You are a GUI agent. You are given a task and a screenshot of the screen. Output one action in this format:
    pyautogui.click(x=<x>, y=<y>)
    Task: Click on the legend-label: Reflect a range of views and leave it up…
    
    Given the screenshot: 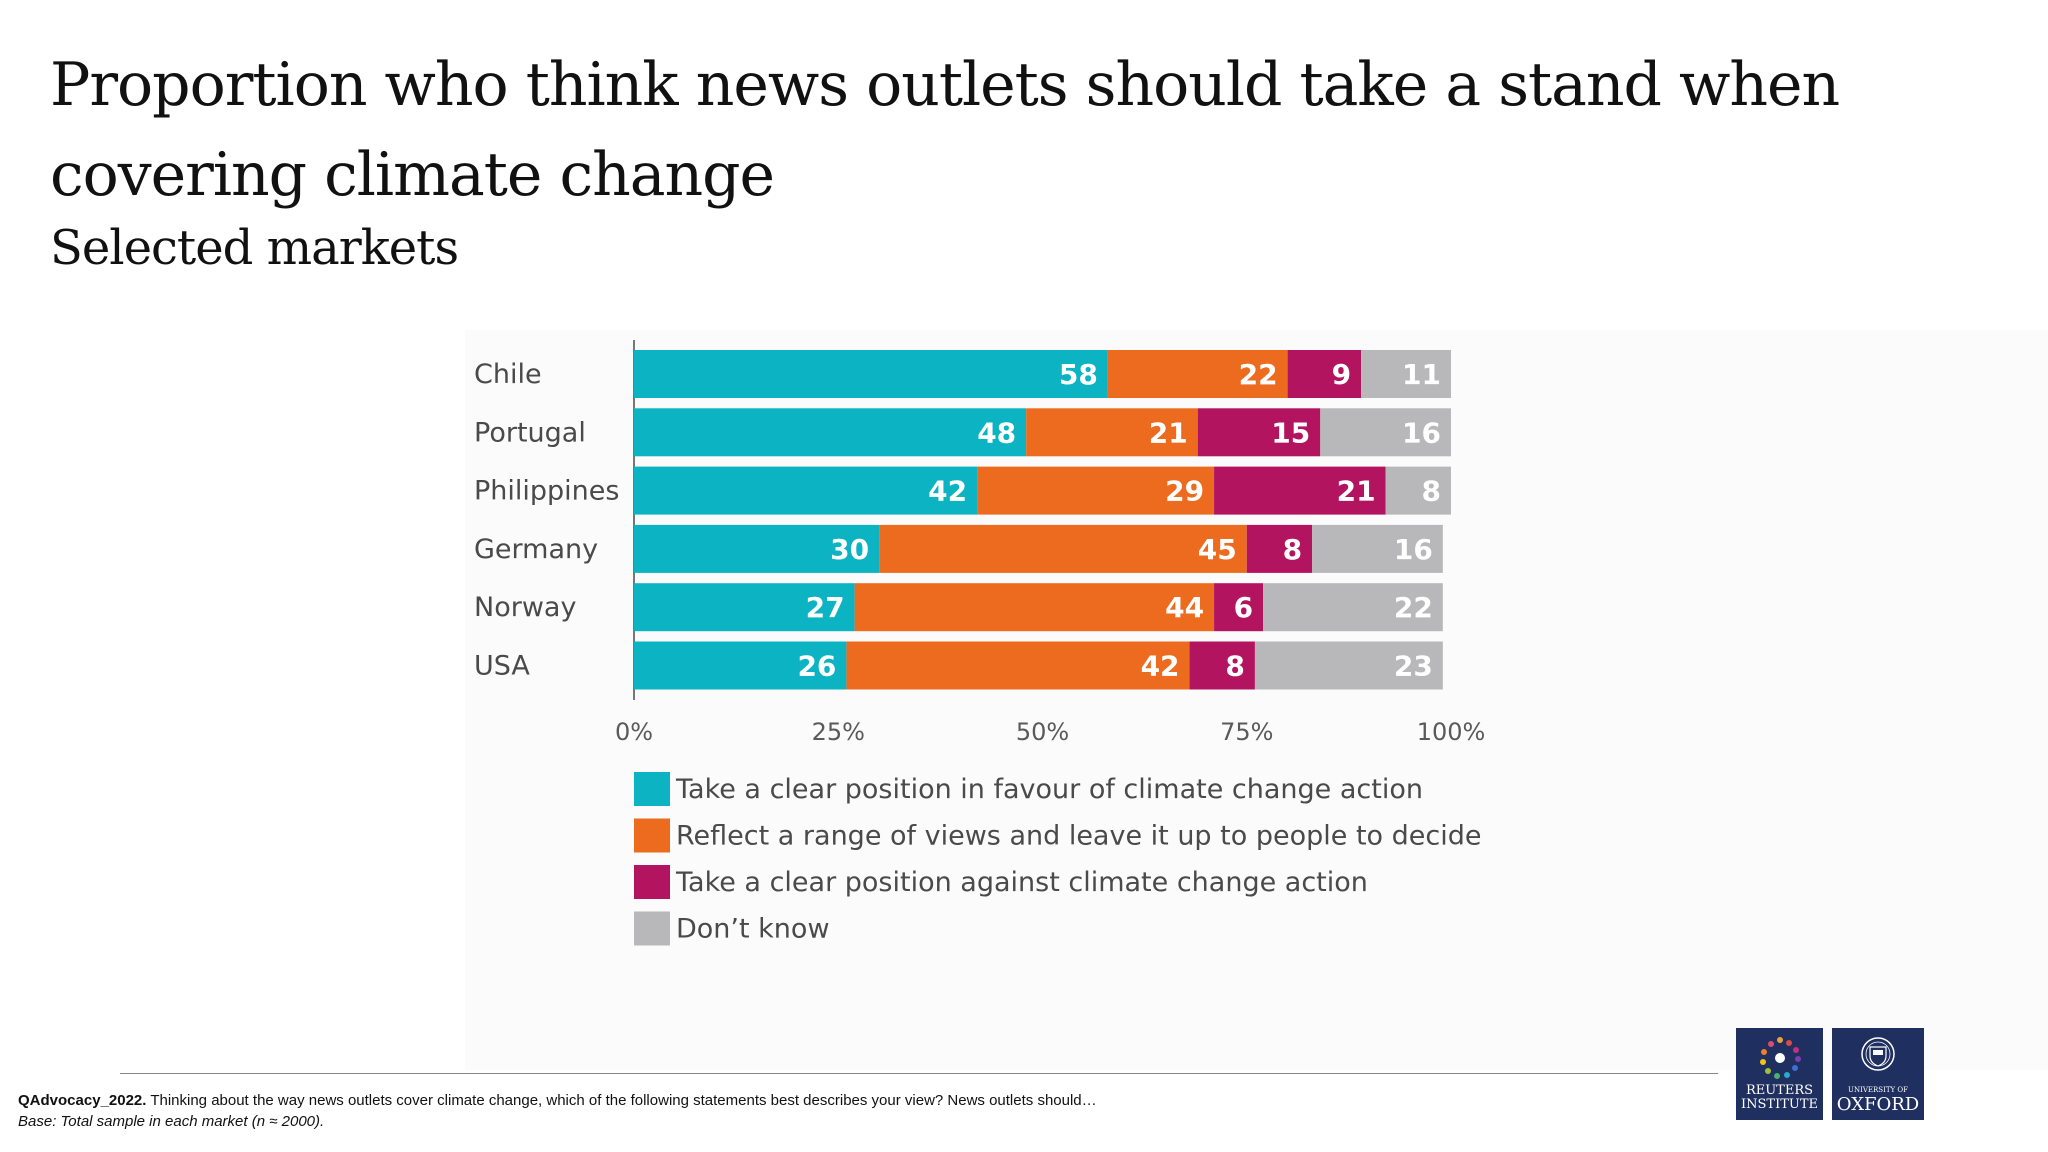 What is the action you would take?
    pyautogui.click(x=1078, y=836)
    